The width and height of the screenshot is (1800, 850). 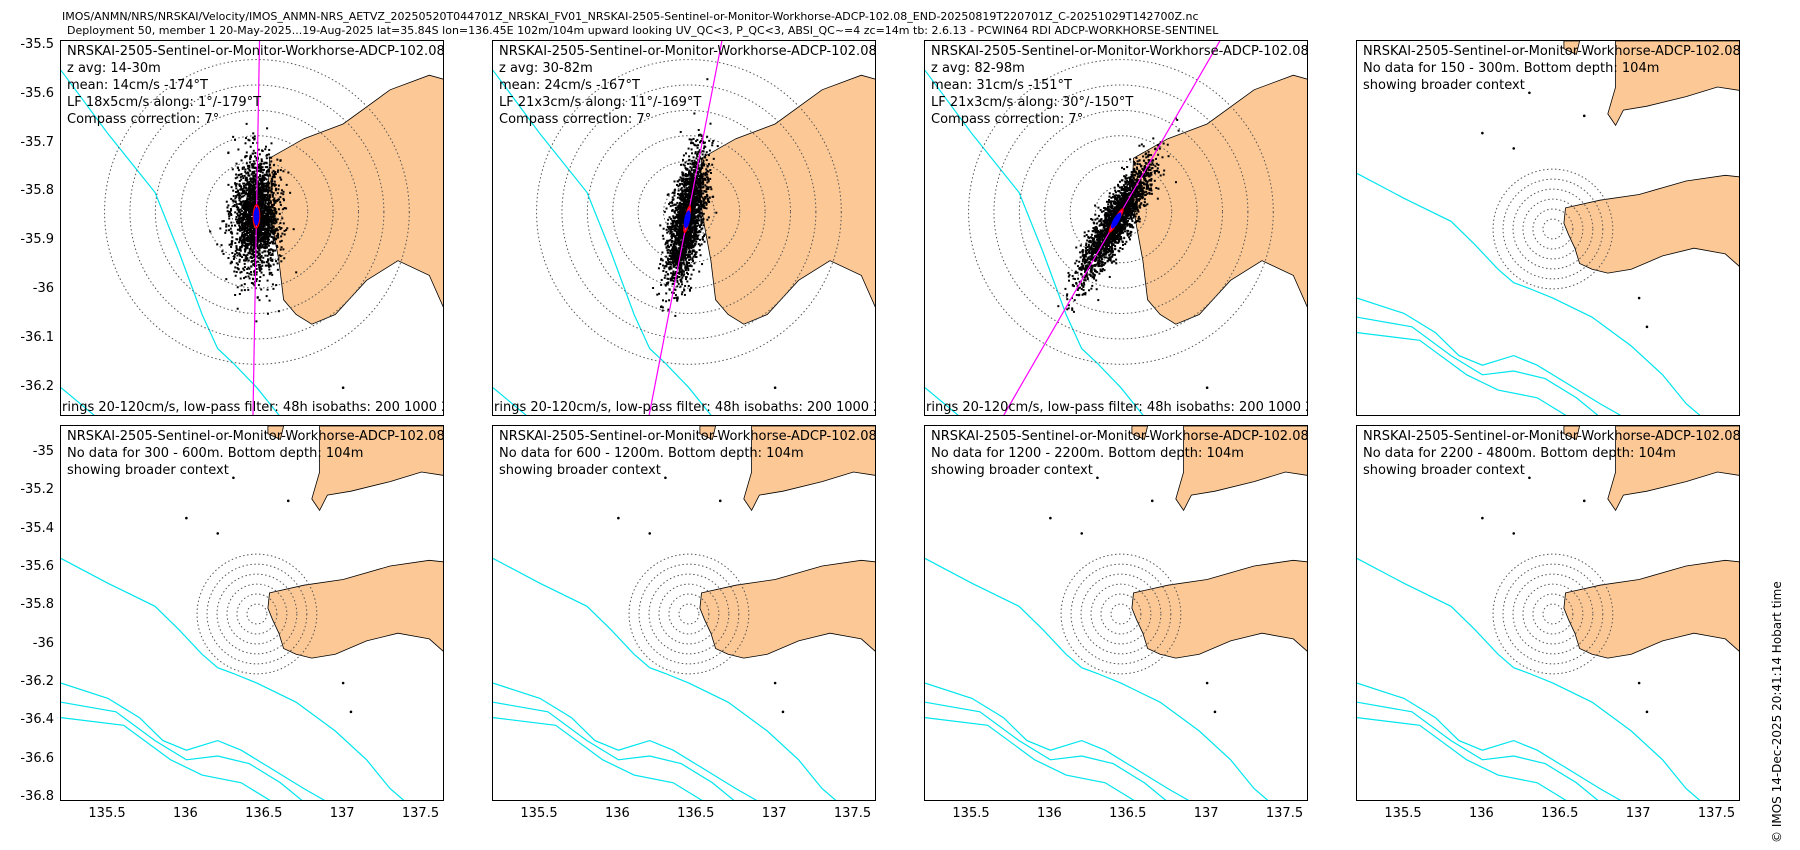 What do you see at coordinates (1032, 102) in the screenshot?
I see `annotation-line: LF 21x3cm/s along: 30°/-150°T` at bounding box center [1032, 102].